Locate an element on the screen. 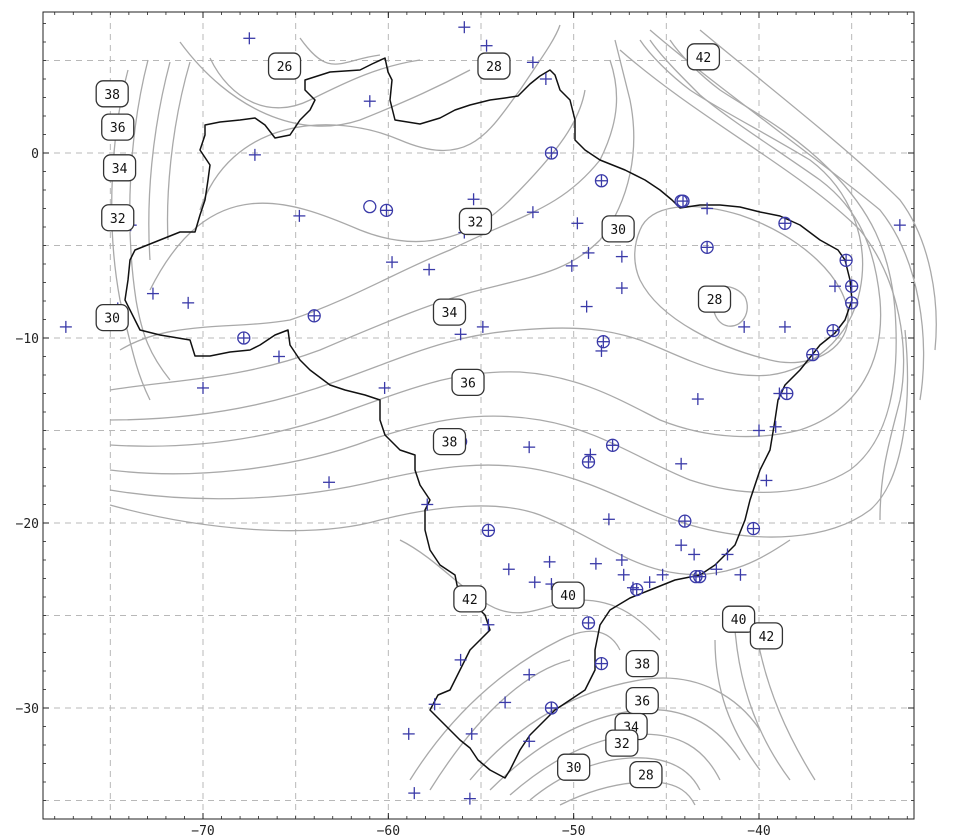  contour-label: 32 is located at coordinates (622, 743).